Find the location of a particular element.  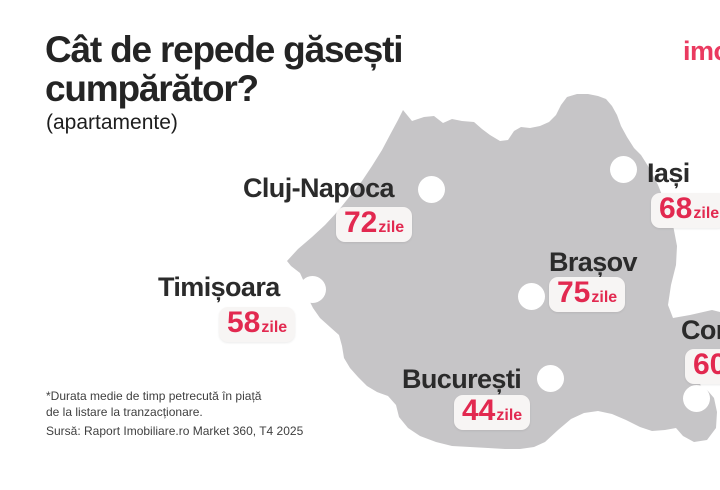

days-value-brasov: 75 is located at coordinates (574, 292).